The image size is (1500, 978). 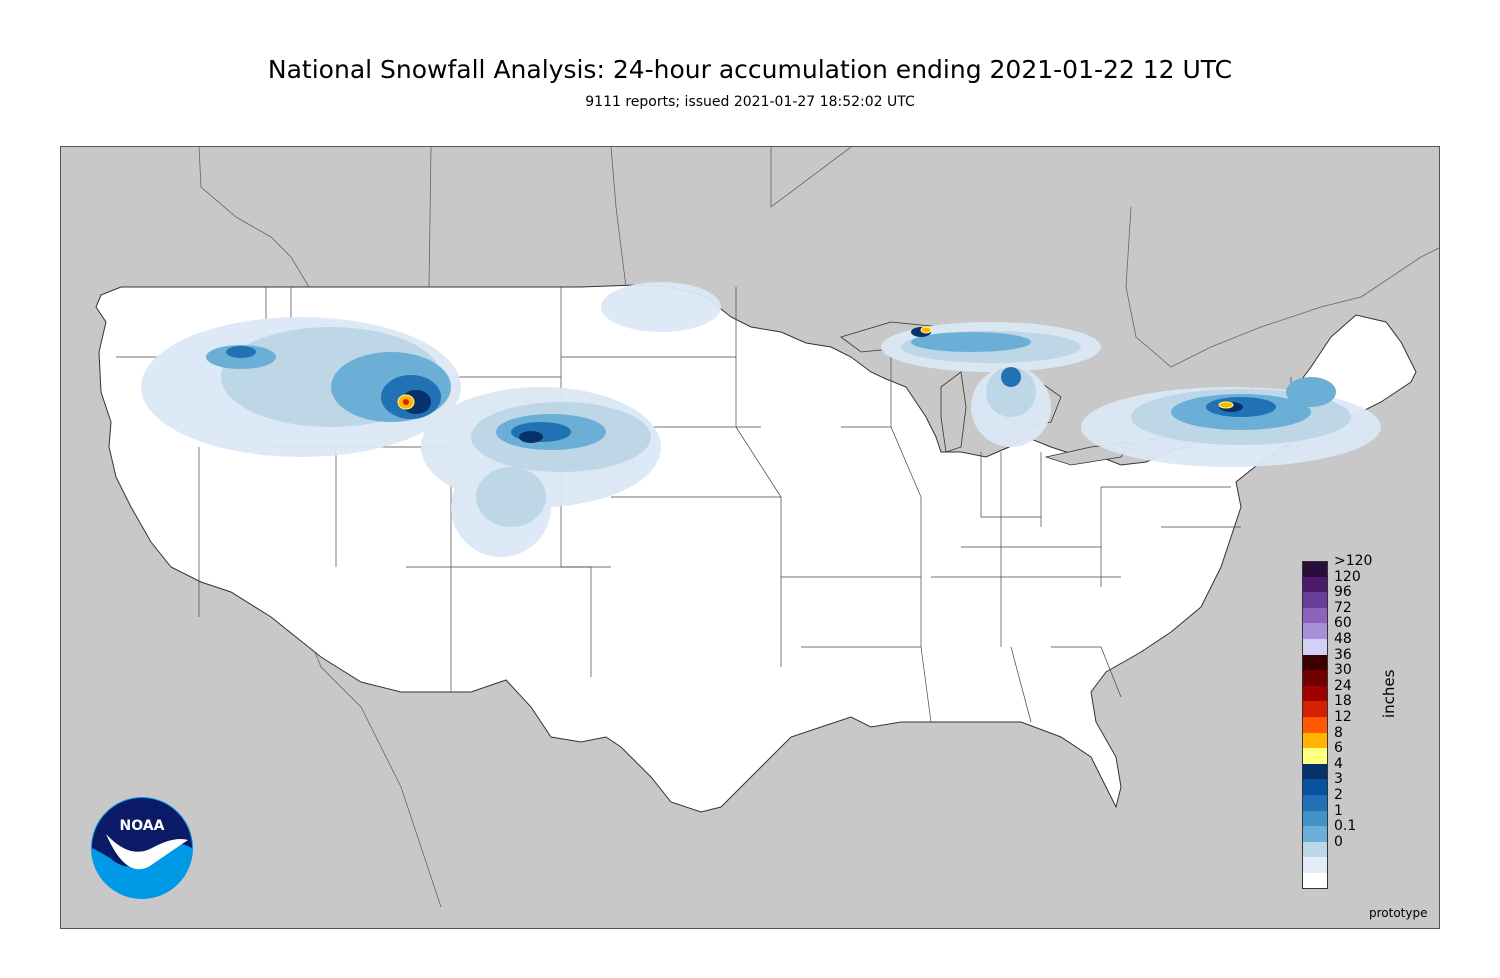 I want to click on legend-label: 30, so click(x=1343, y=670).